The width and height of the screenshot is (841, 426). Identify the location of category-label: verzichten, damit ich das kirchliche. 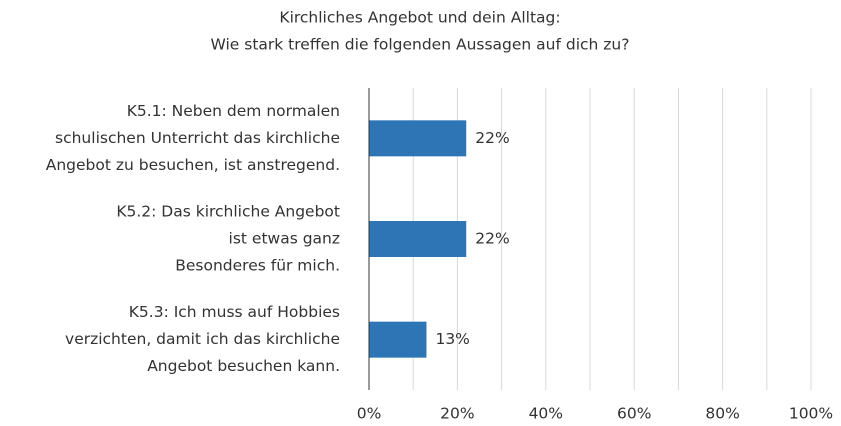
(202, 339).